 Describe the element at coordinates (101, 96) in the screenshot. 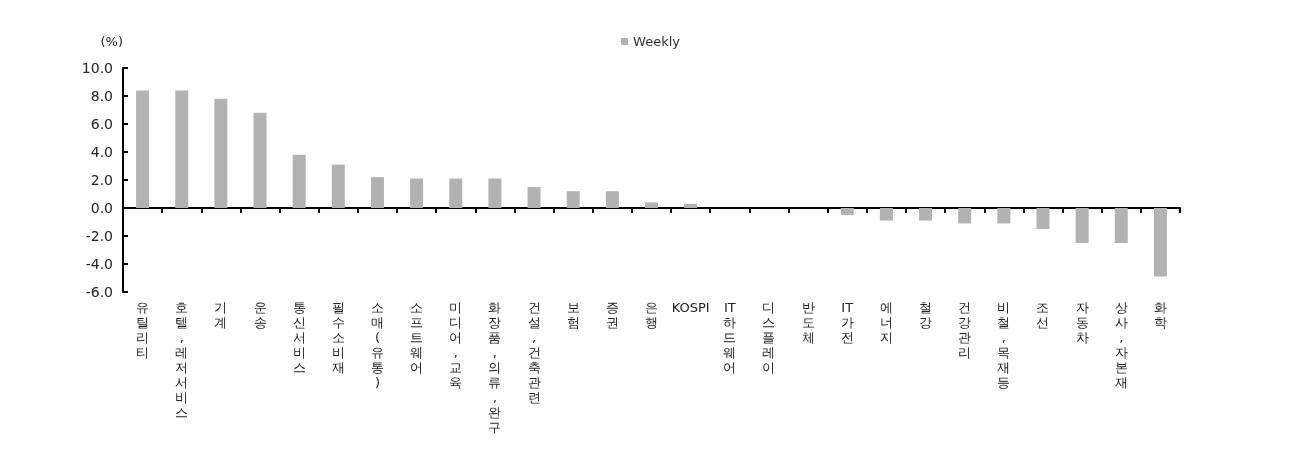

I see `y-tick-label: 8.0` at that location.